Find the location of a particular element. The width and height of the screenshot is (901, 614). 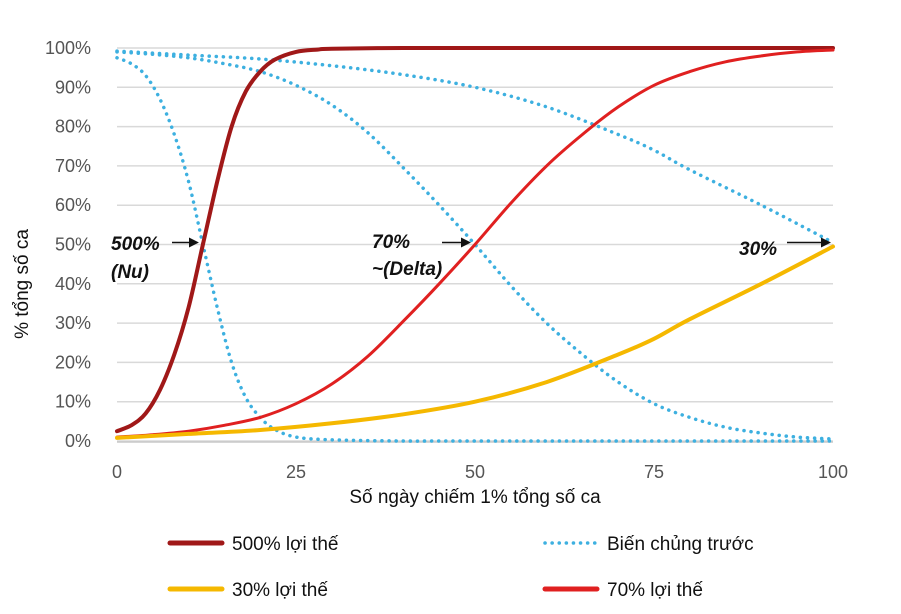

annotation-label: 30% is located at coordinates (758, 249).